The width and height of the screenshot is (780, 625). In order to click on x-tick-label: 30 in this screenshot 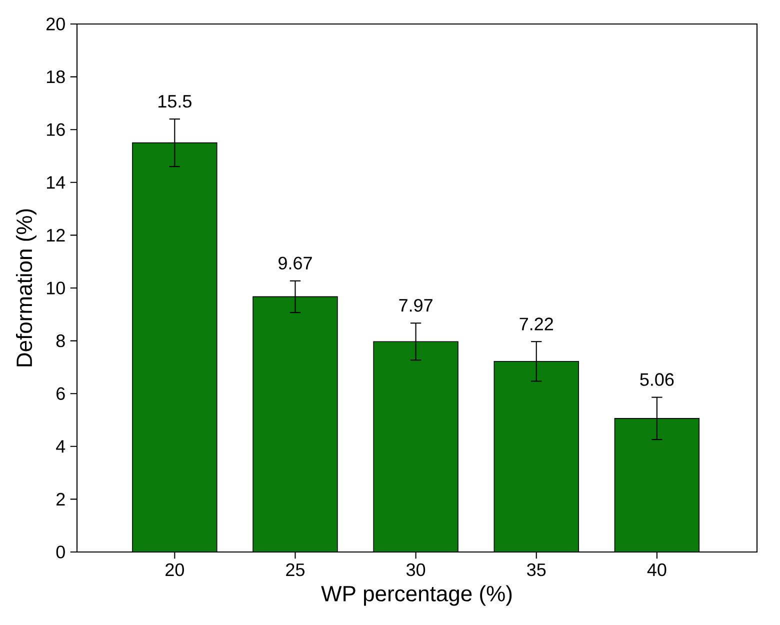, I will do `click(416, 569)`.